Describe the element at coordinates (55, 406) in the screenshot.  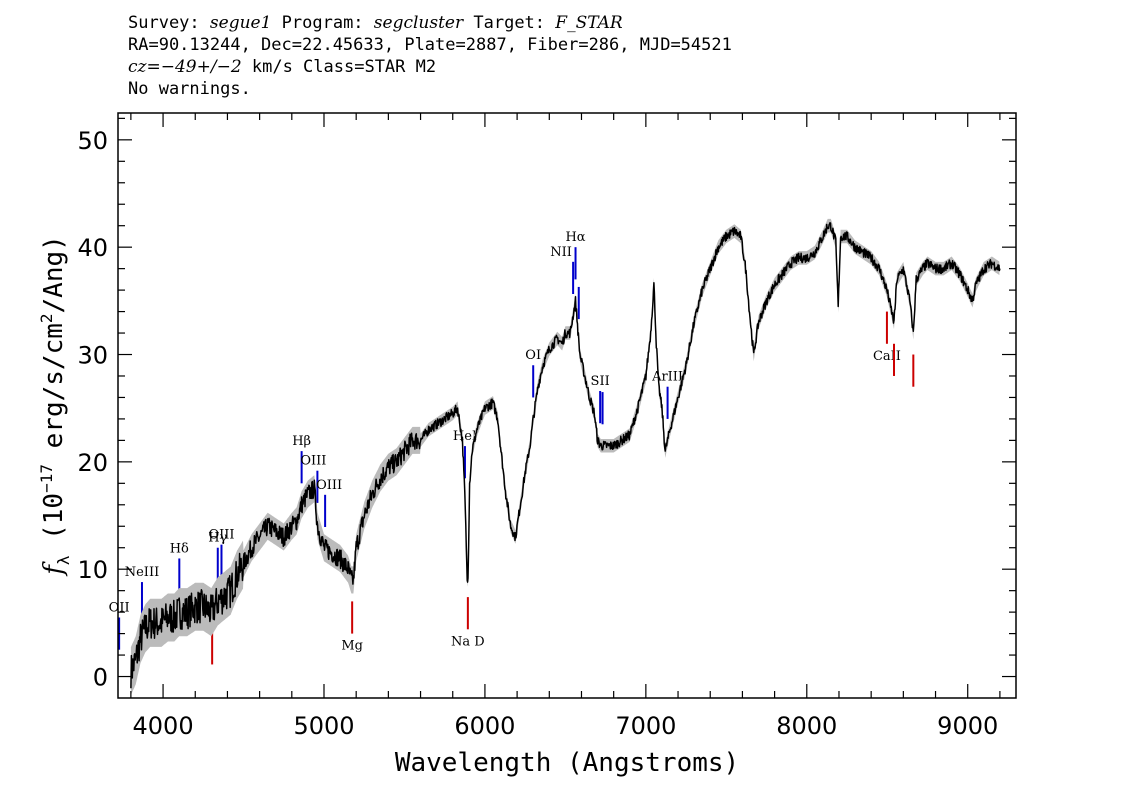
I see `y-axis-title: fλ (10−17 erg/s/cm2/Ang)` at that location.